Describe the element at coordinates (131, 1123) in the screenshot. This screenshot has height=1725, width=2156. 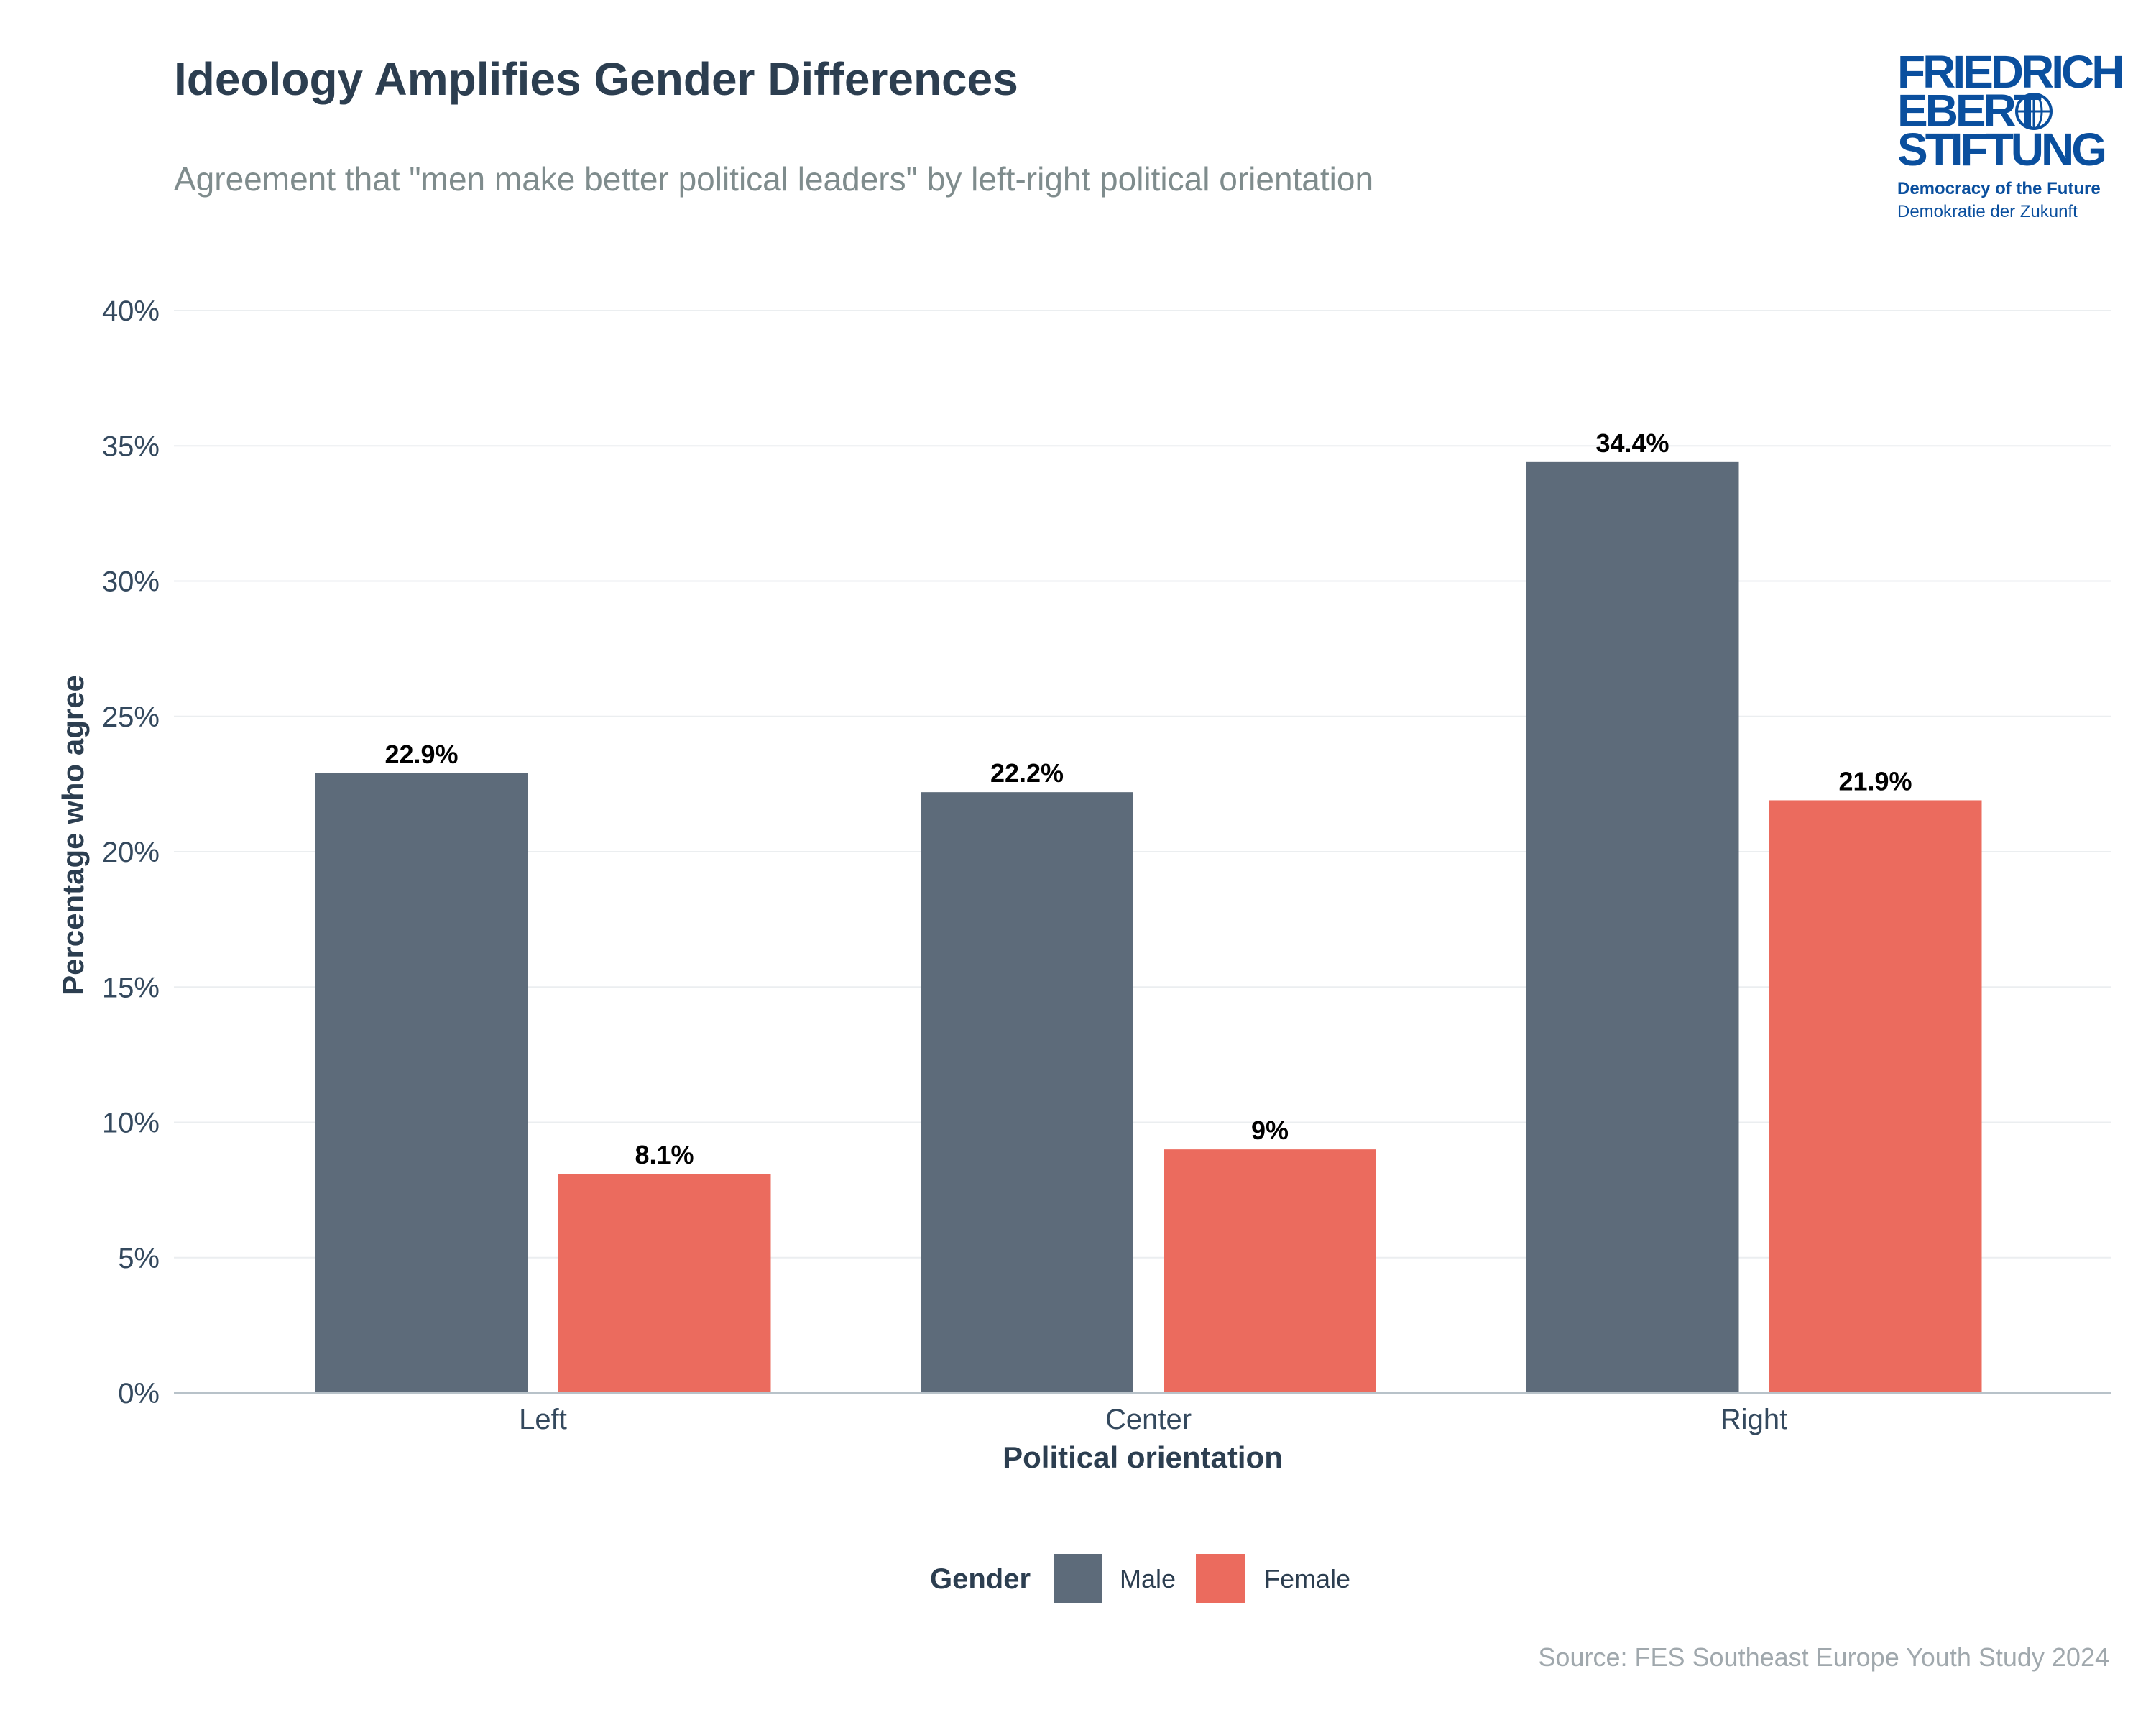
I see `y-tick-label: 10%` at that location.